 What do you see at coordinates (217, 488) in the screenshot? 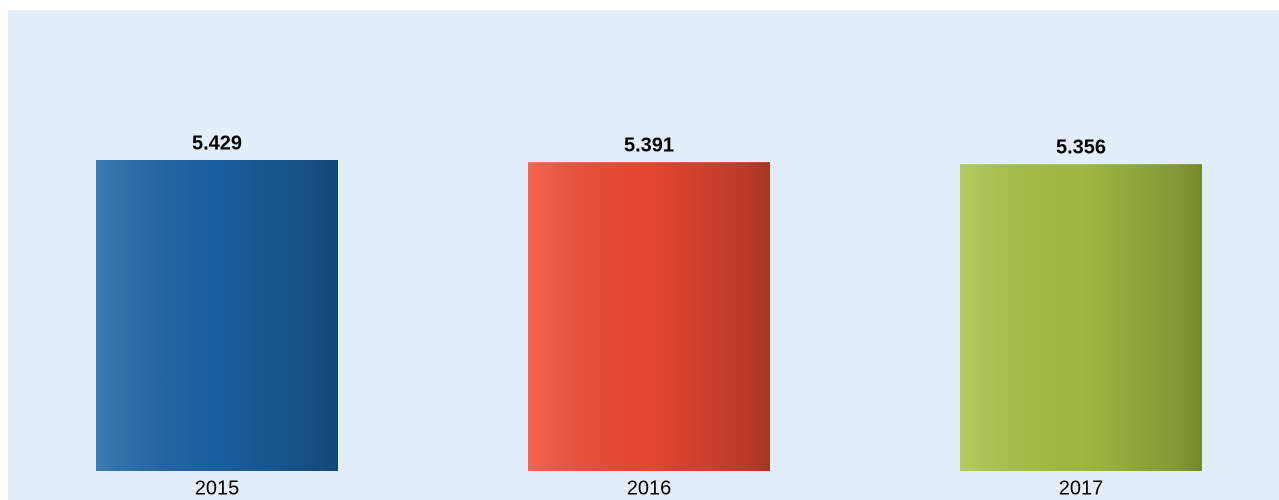
I see `x-tick-label: 2015` at bounding box center [217, 488].